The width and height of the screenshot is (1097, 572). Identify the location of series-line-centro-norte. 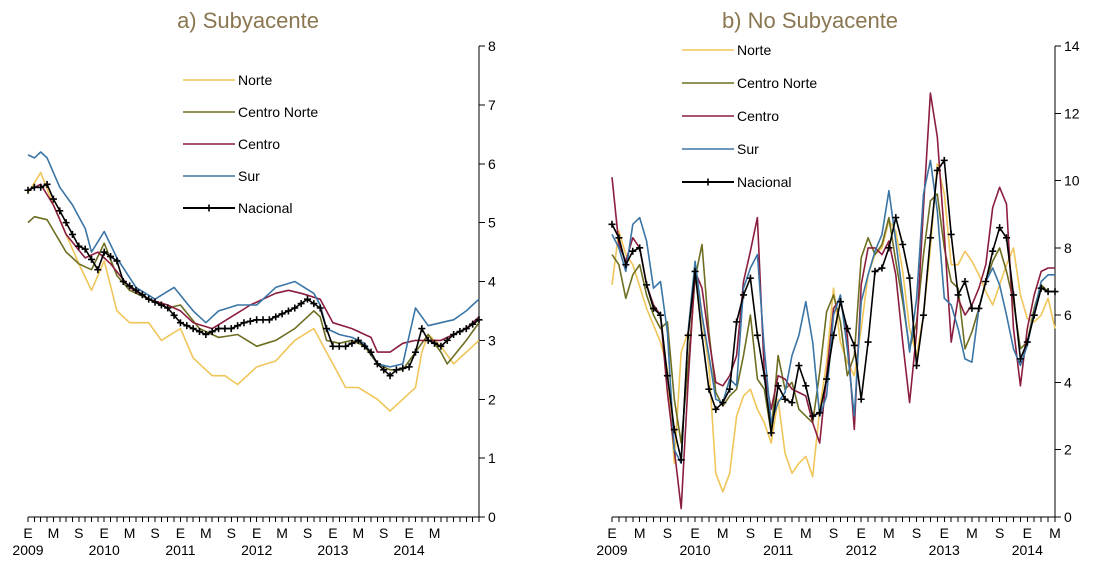
(253, 293).